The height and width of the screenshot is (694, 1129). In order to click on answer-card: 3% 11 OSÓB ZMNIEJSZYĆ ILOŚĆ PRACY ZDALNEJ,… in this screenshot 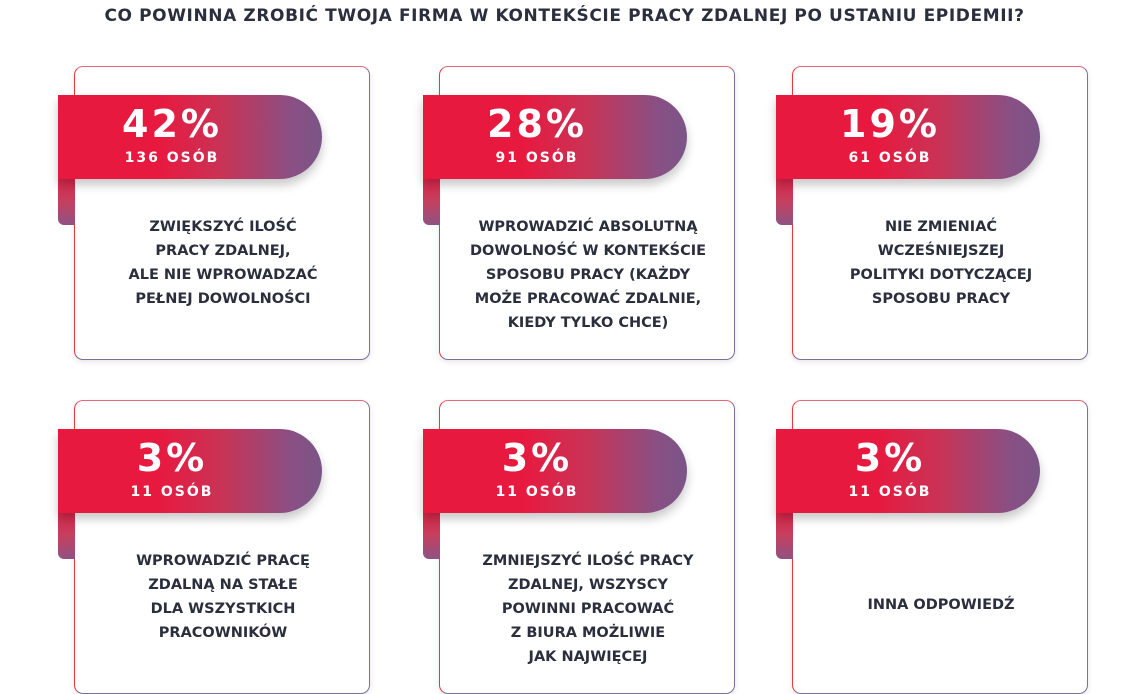, I will do `click(579, 547)`.